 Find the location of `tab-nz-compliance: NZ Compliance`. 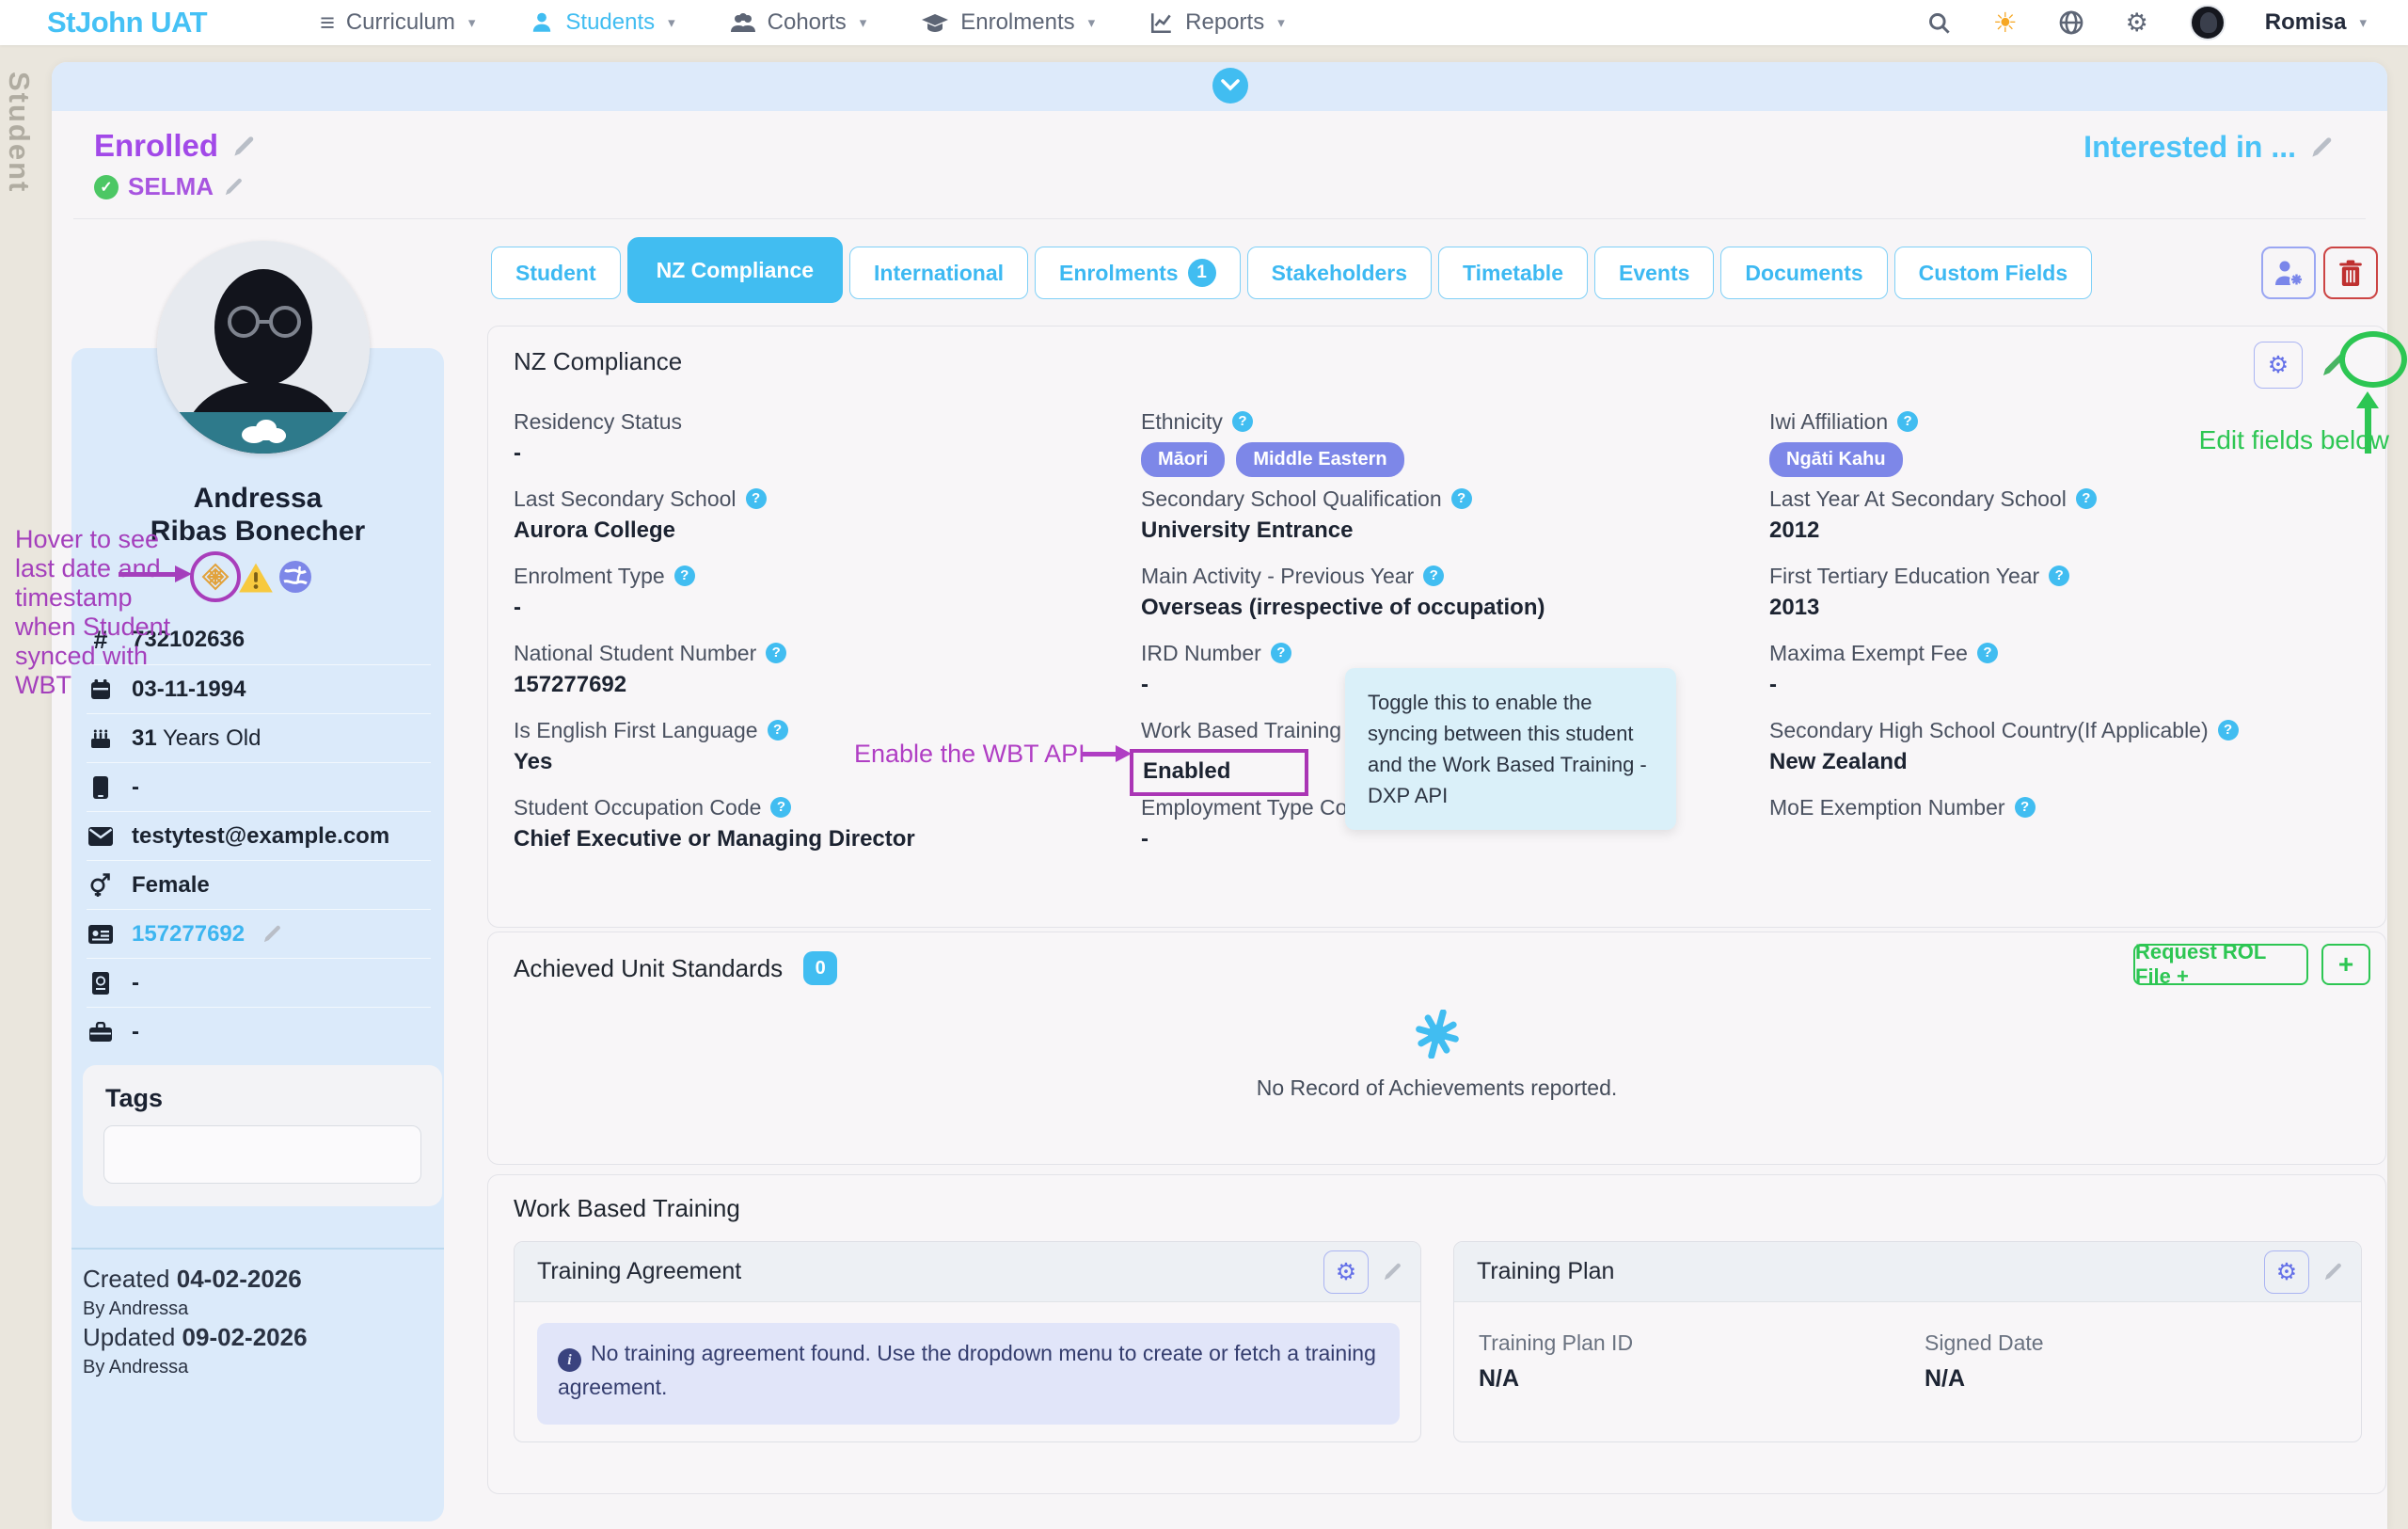

tab-nz-compliance: NZ Compliance is located at coordinates (735, 270).